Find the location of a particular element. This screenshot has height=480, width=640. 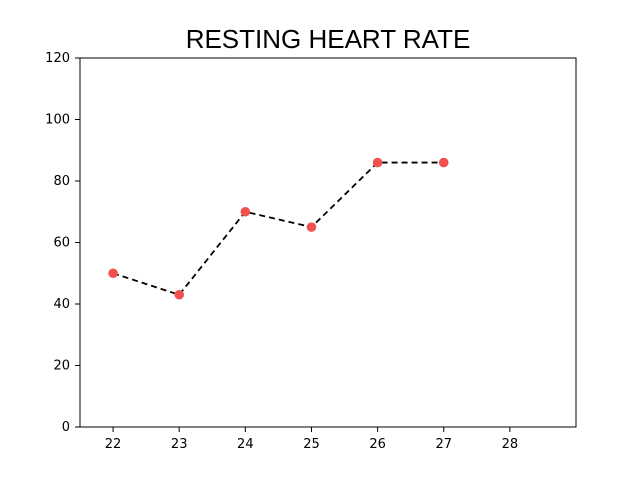

y-axis-ticks: 0 20 40 60 80 100 120 is located at coordinates (62, 243).